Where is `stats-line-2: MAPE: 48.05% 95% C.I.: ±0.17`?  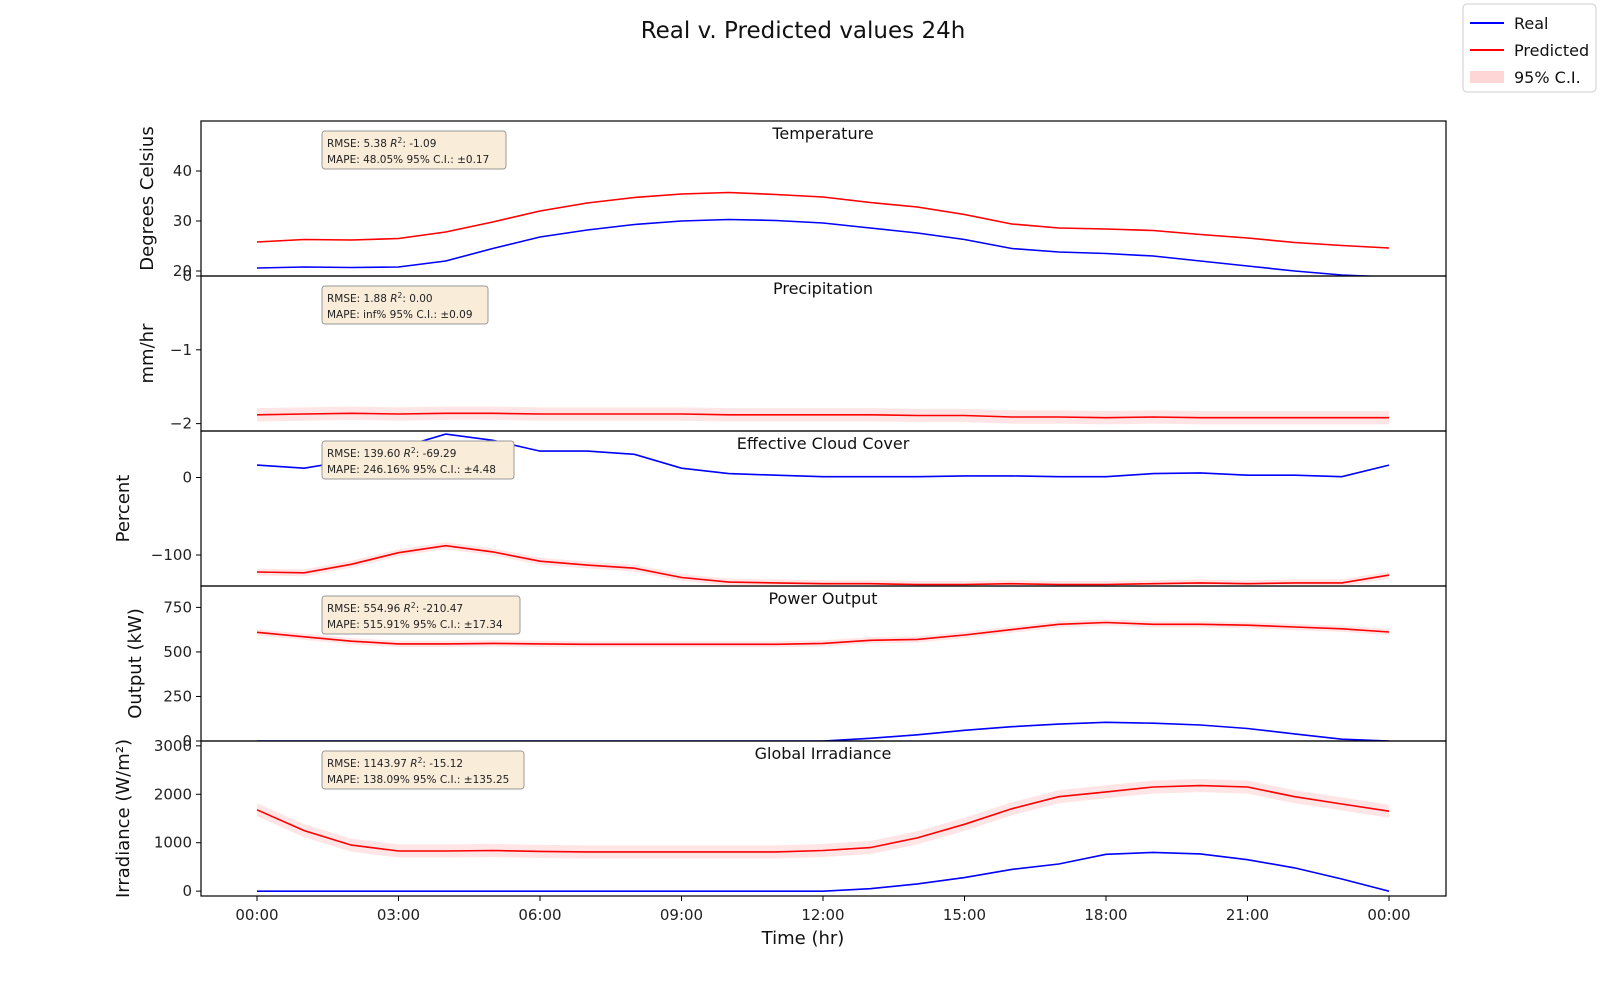 stats-line-2: MAPE: 48.05% 95% C.I.: ±0.17 is located at coordinates (408, 160).